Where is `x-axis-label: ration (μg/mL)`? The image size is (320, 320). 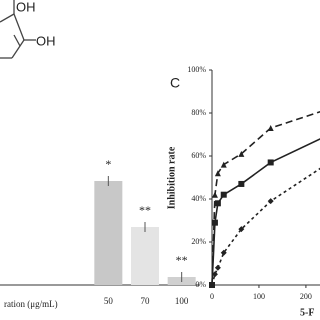 x-axis-label: ration (μg/mL) is located at coordinates (31, 304).